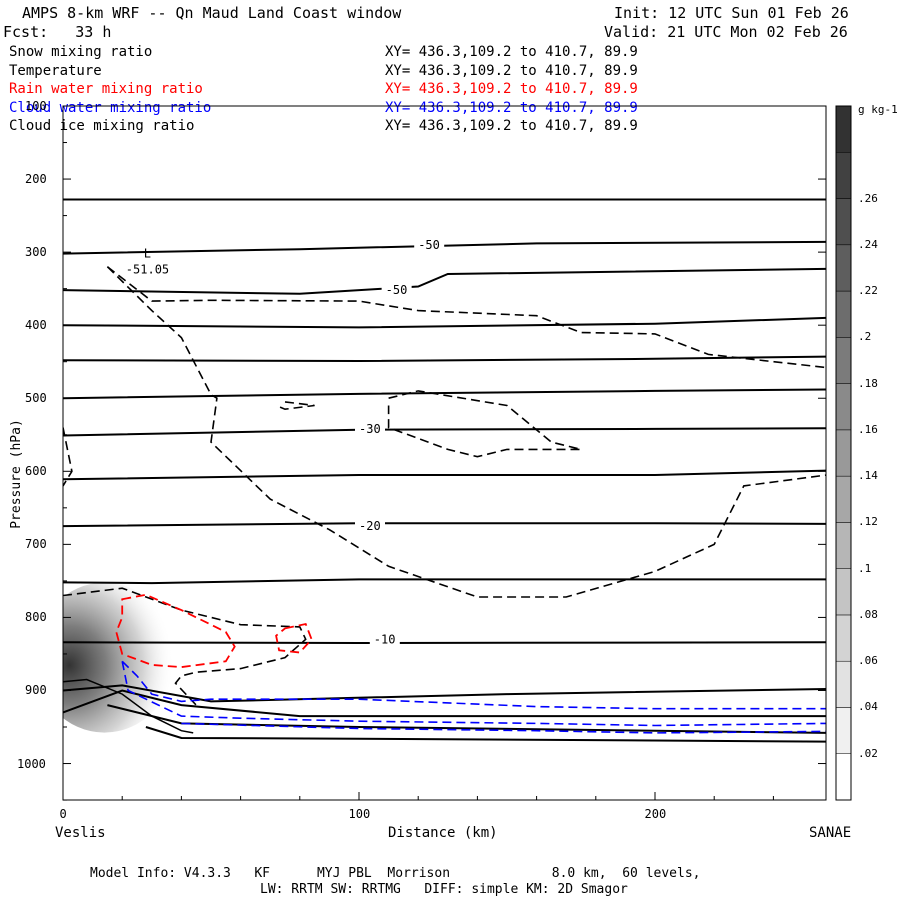  I want to click on colorbar-frame, so click(843, 453).